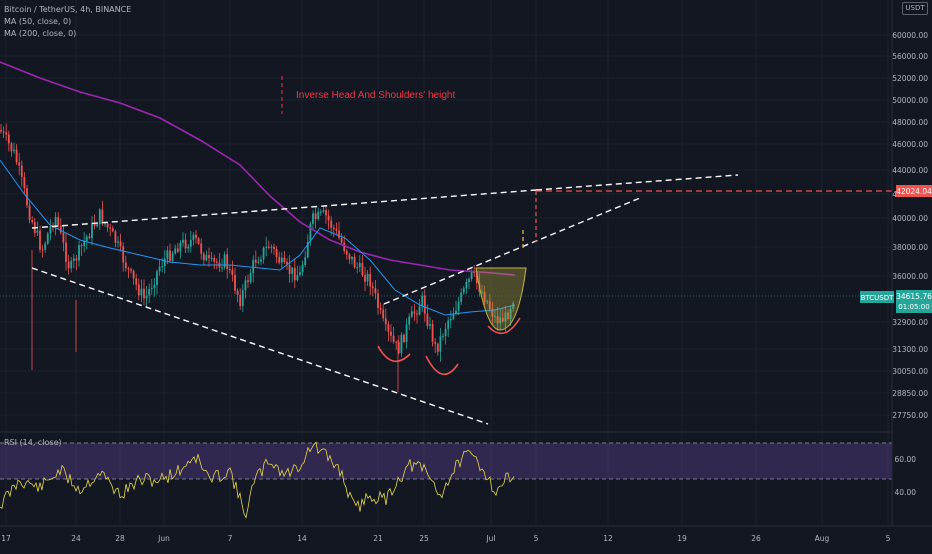  I want to click on currency-label: USDT, so click(915, 8).